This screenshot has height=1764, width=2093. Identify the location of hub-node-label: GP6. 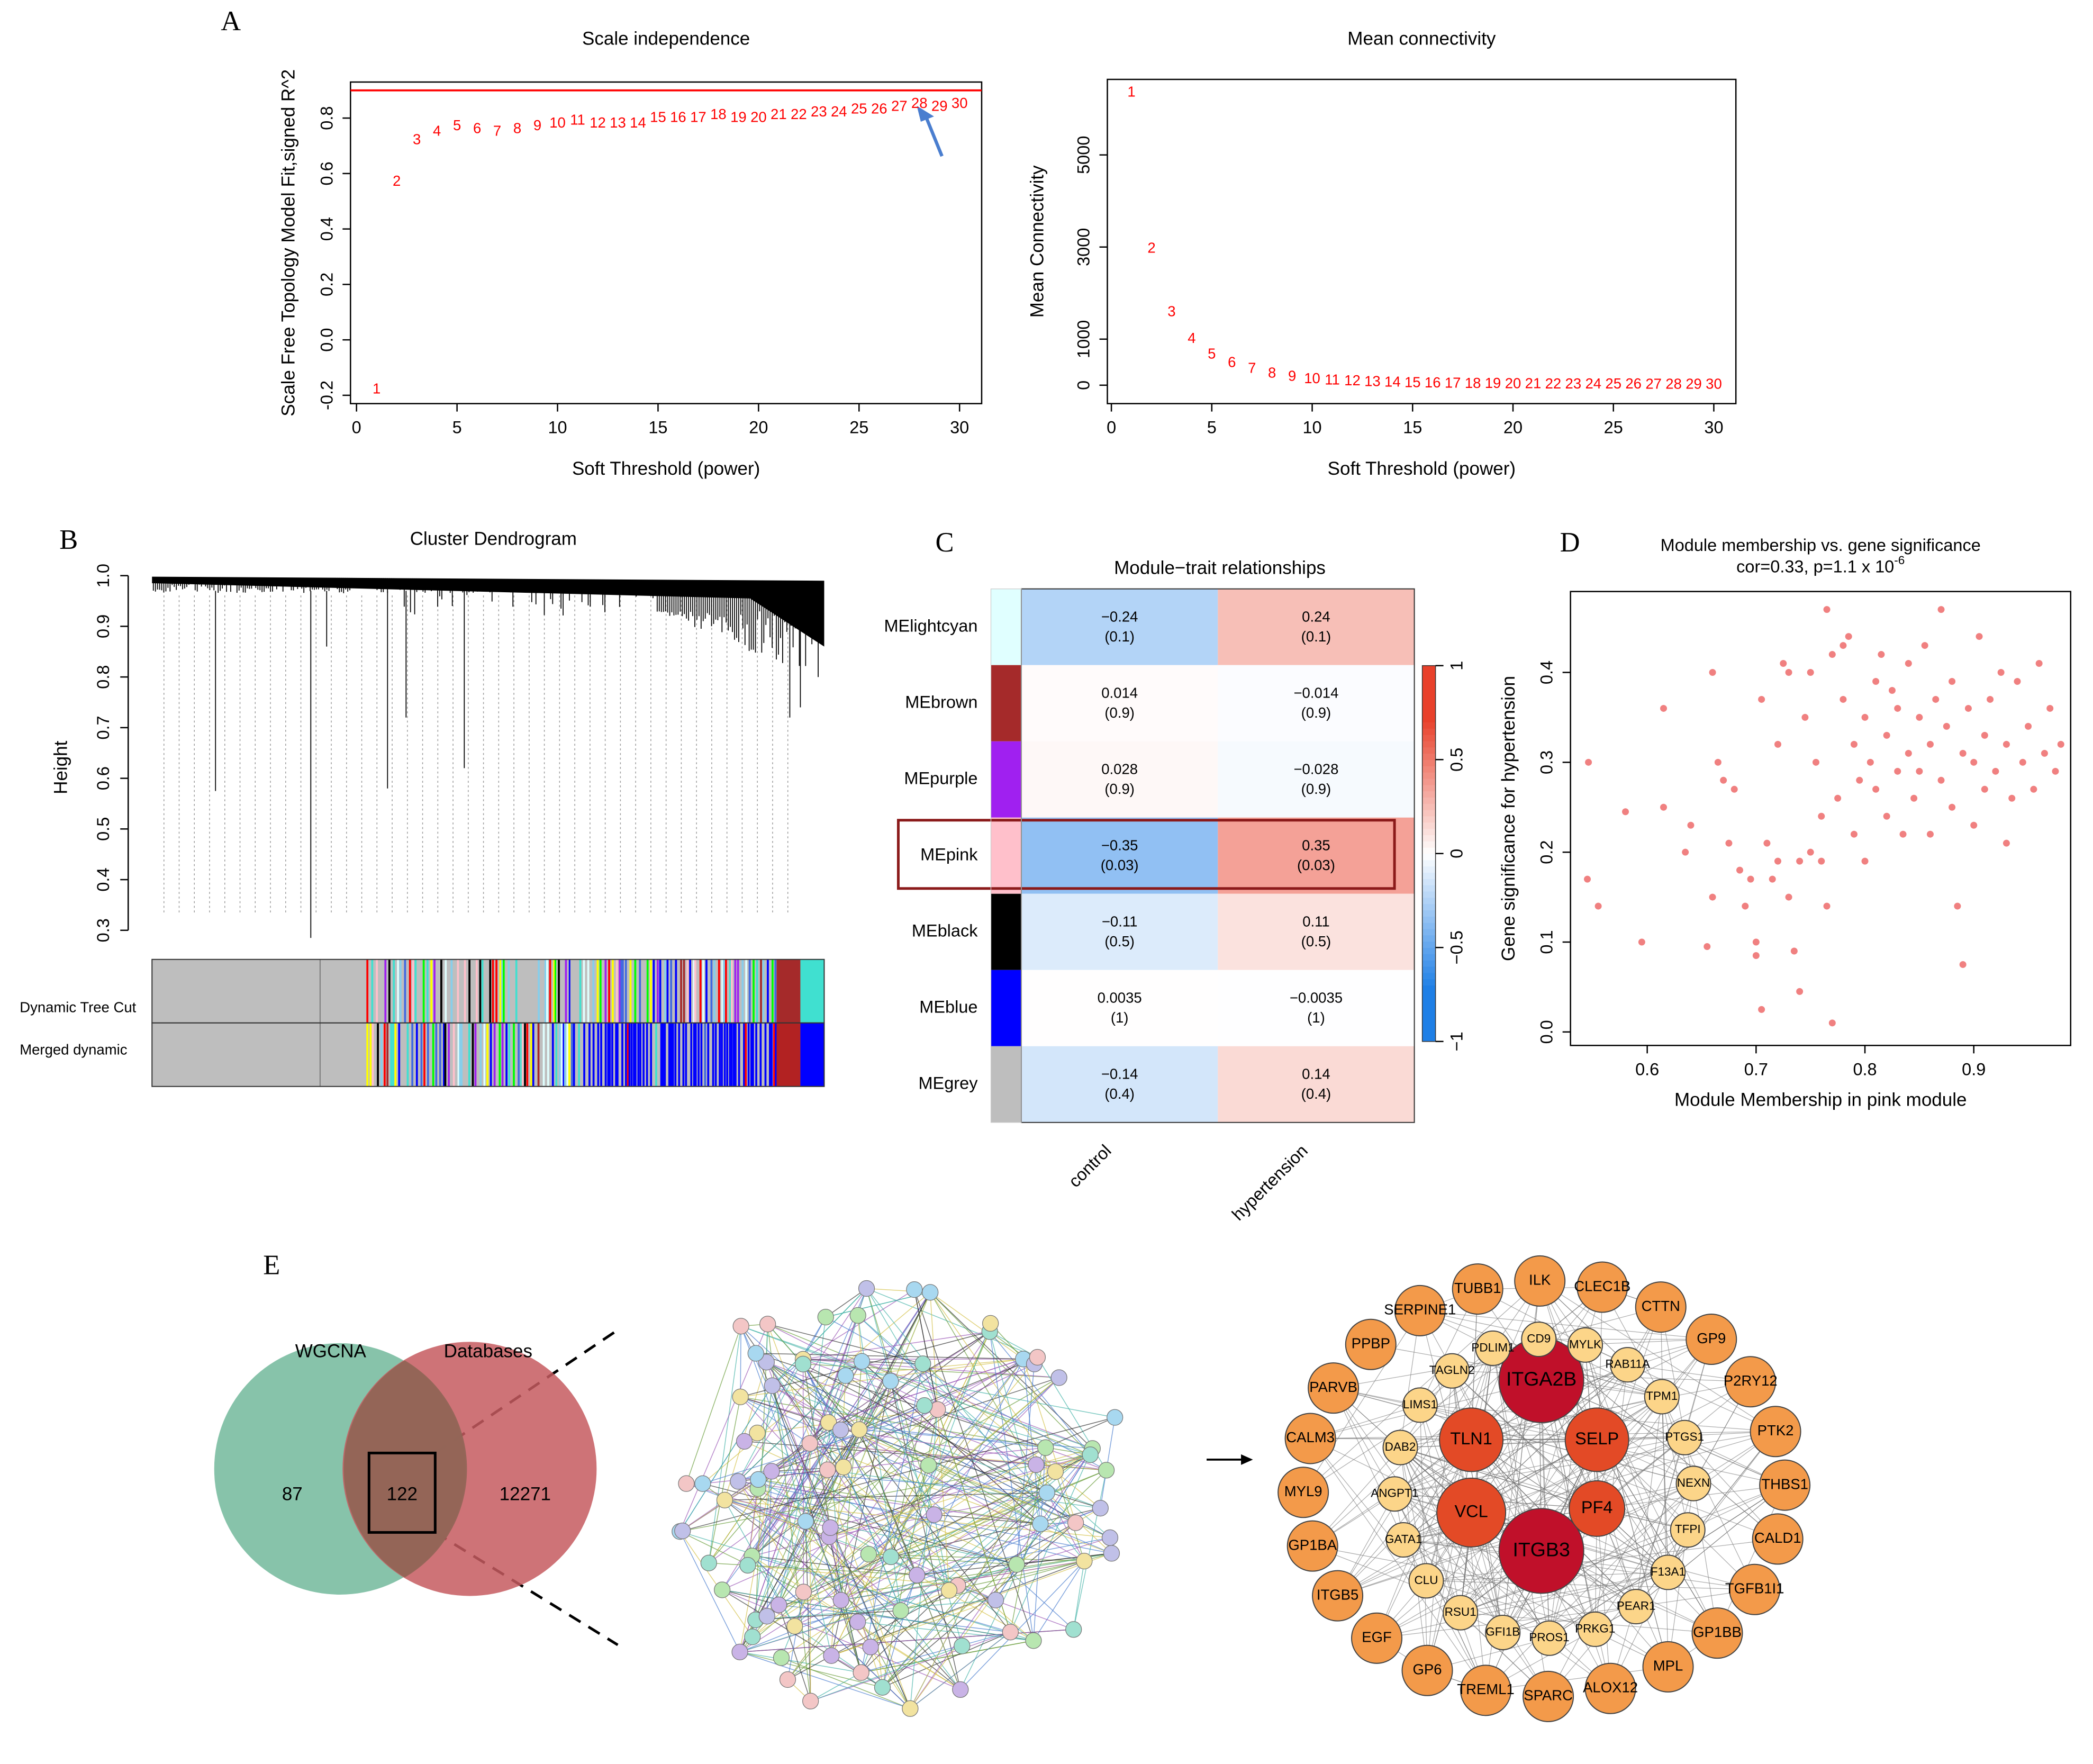
(1427, 1669).